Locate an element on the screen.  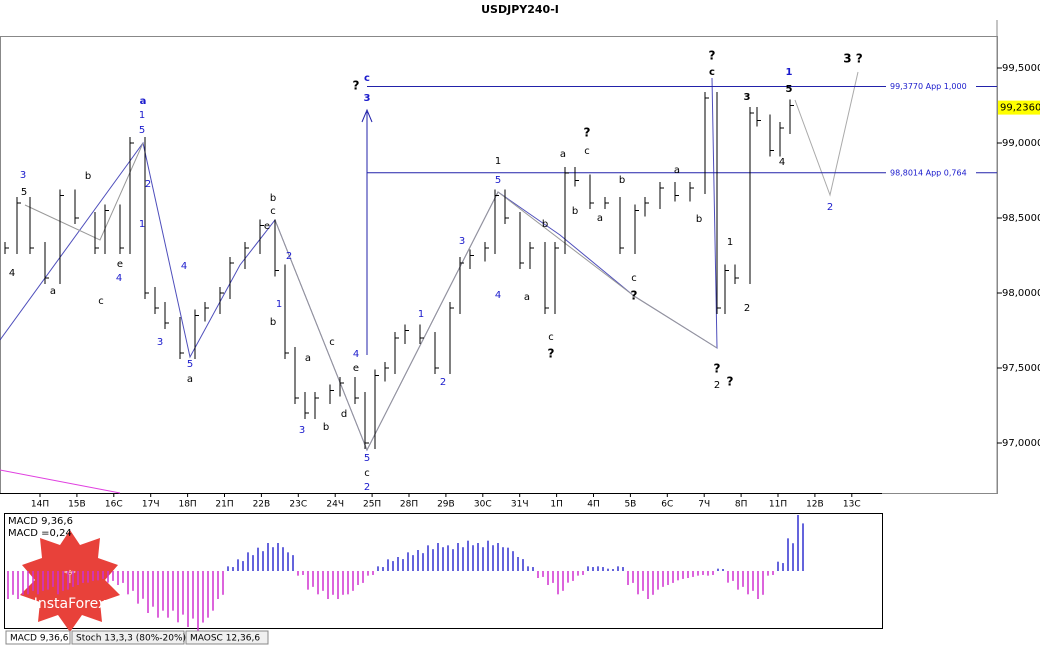
logo-badge is located at coordinates (70, 581).